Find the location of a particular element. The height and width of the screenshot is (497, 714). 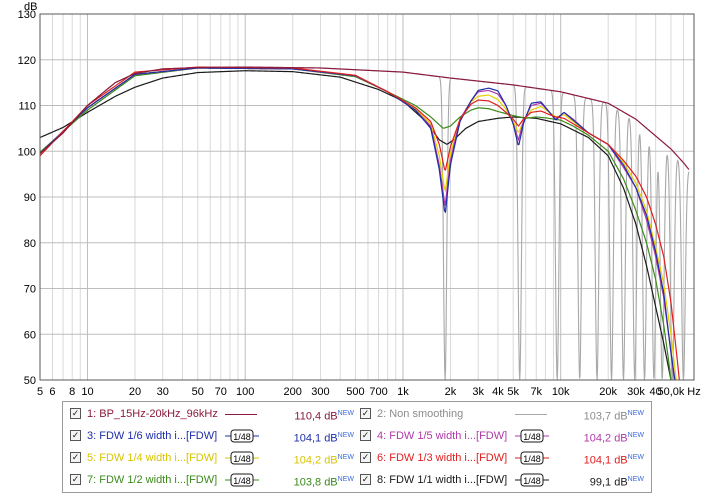

legend-value: 103,7 dBNEW is located at coordinates (614, 415).